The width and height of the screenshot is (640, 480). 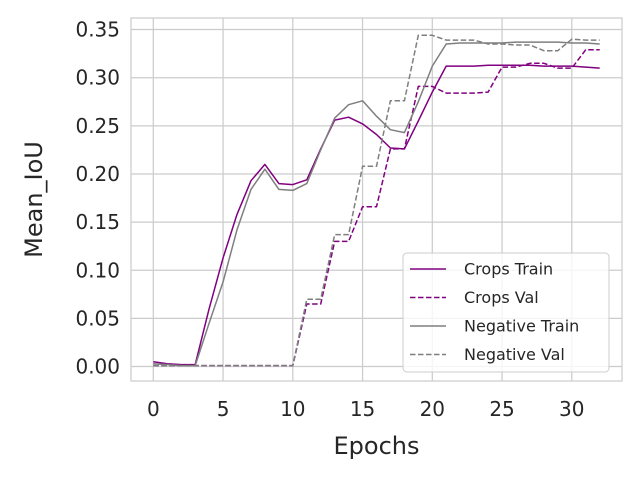 I want to click on legend-label: Crops Val, so click(x=501, y=297).